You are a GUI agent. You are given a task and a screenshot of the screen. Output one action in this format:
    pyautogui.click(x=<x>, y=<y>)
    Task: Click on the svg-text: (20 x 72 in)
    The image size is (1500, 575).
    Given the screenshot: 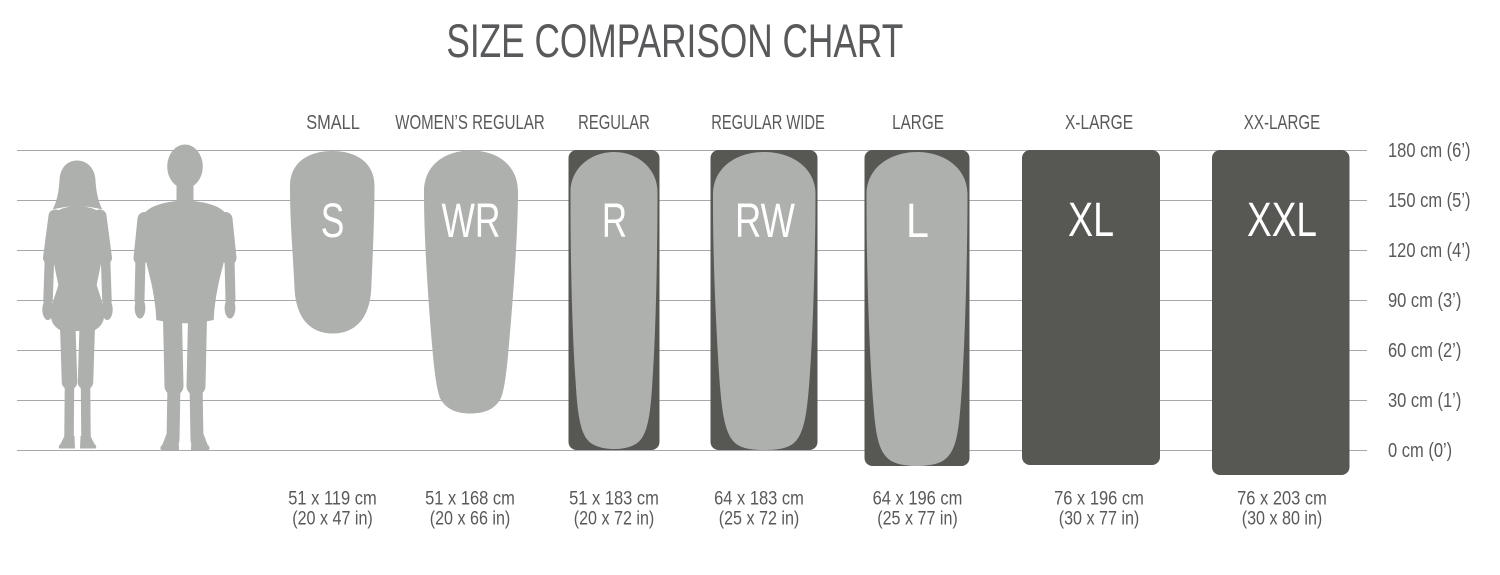 What is the action you would take?
    pyautogui.click(x=614, y=518)
    